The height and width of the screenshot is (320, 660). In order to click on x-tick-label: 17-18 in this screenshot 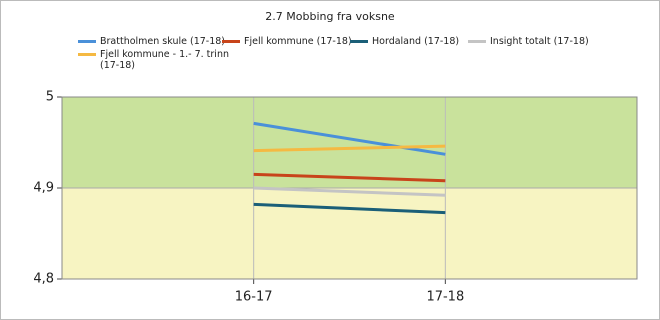, I will do `click(445, 297)`.